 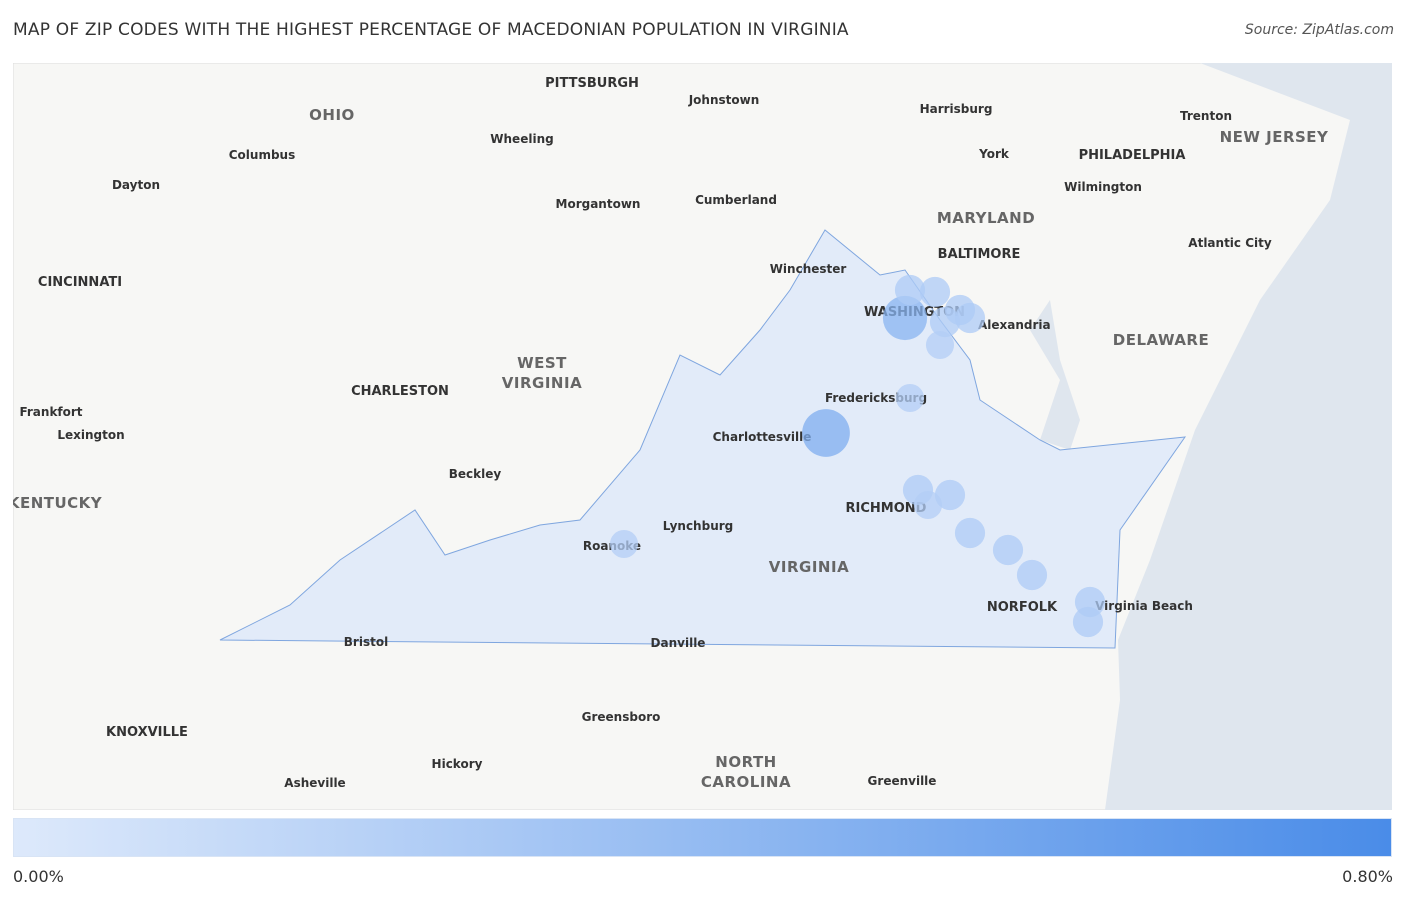 I want to click on place-label: Dayton, so click(x=136, y=185).